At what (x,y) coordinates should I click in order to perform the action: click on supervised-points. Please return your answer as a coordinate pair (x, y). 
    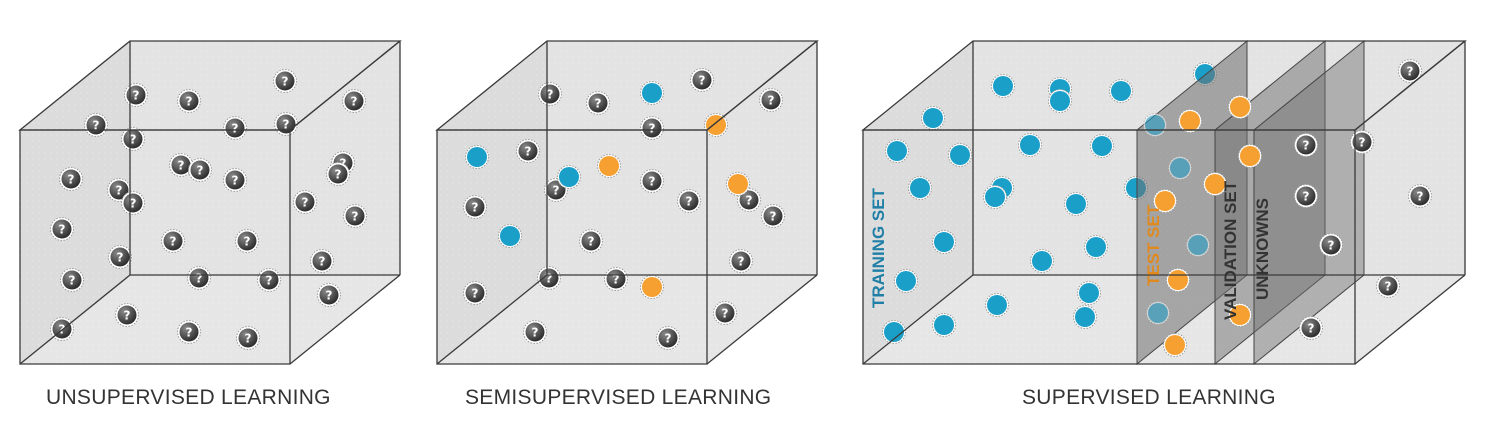
    Looking at the image, I should click on (1049, 203).